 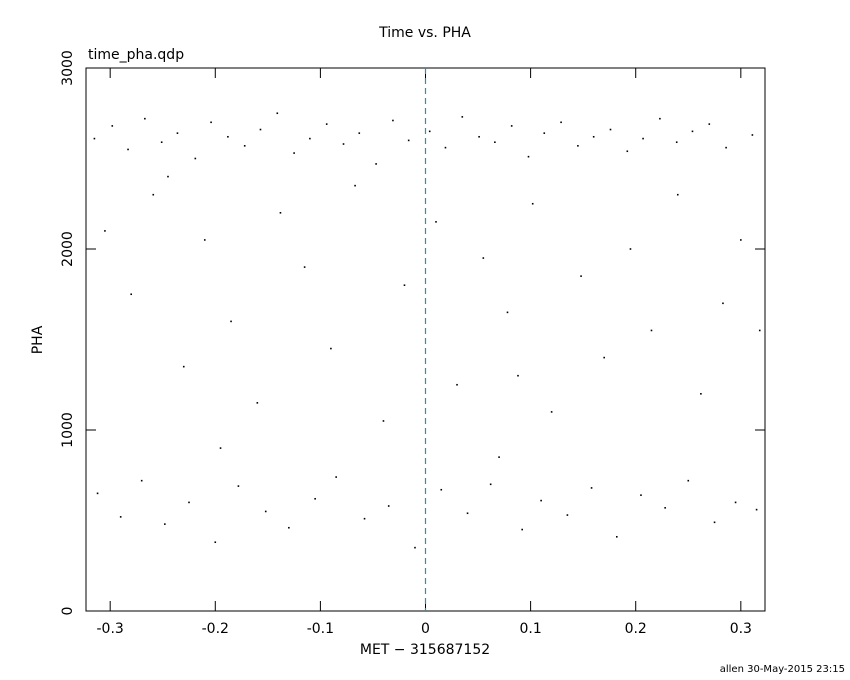 What do you see at coordinates (424, 33) in the screenshot?
I see `chart-title: Time vs. PHA` at bounding box center [424, 33].